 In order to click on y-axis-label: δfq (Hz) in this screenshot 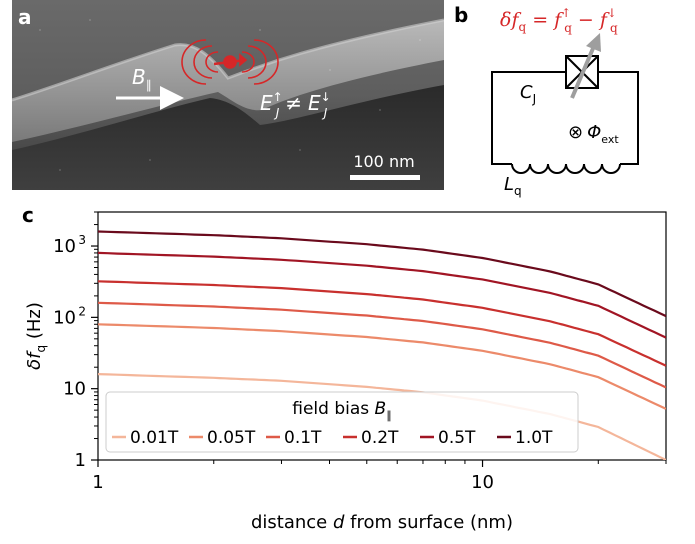, I will do `click(36, 336)`.